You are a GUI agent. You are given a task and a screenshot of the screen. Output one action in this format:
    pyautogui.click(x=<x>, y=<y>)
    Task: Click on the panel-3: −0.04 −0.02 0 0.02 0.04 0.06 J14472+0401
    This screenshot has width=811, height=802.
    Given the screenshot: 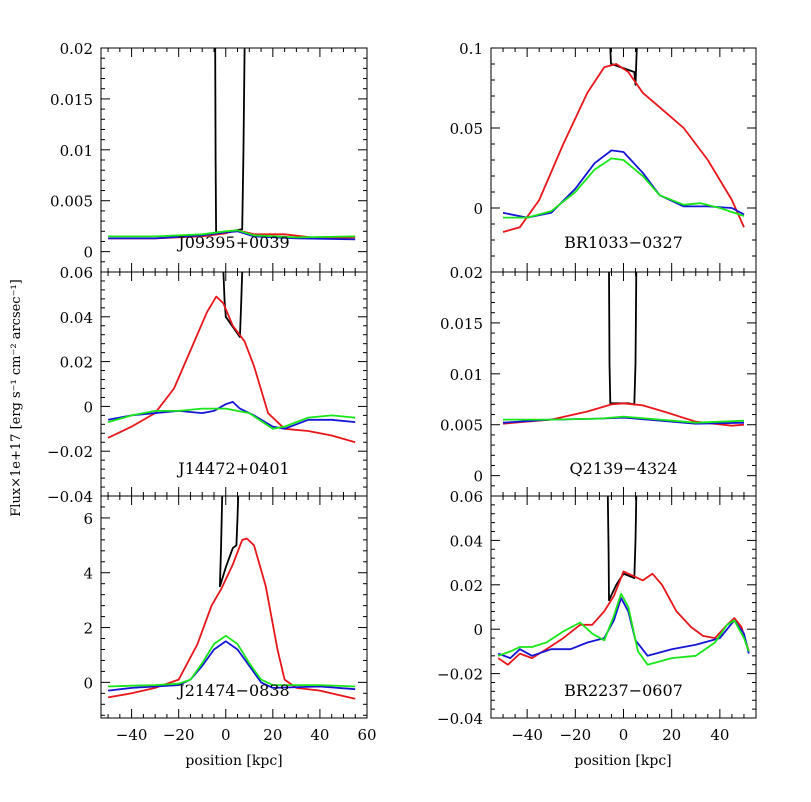 What is the action you would take?
    pyautogui.click(x=207, y=385)
    